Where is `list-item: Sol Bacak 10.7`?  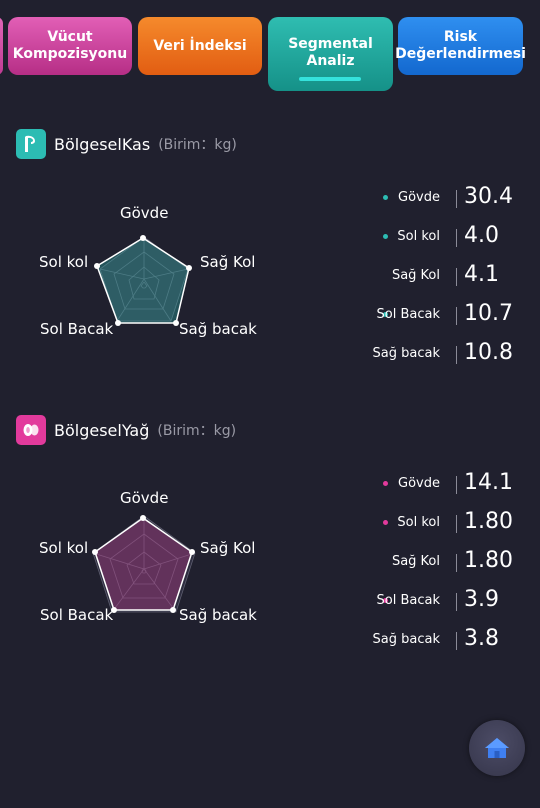
list-item: Sol Bacak 10.7 is located at coordinates (453, 321).